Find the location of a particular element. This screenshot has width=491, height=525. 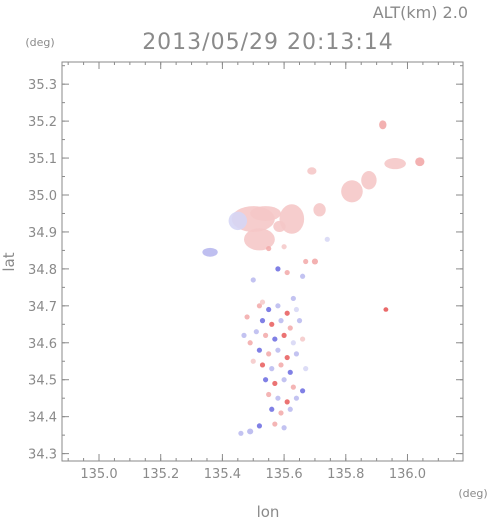

x-axis-label: lon is located at coordinates (268, 512).